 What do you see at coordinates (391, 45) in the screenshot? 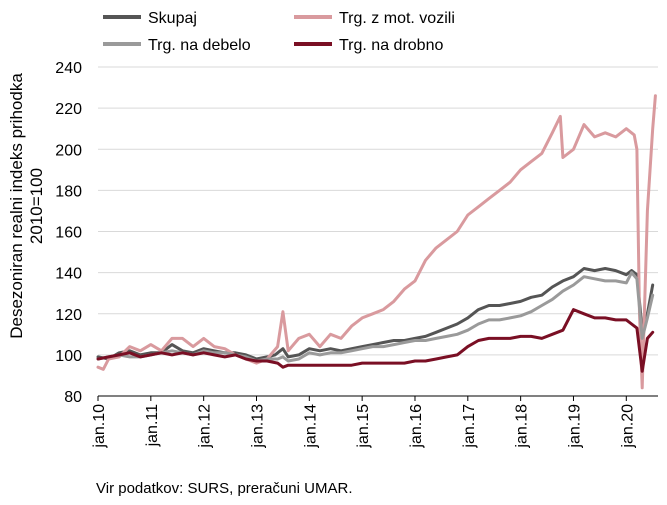
I see `legend-label: Trg. na drobno` at bounding box center [391, 45].